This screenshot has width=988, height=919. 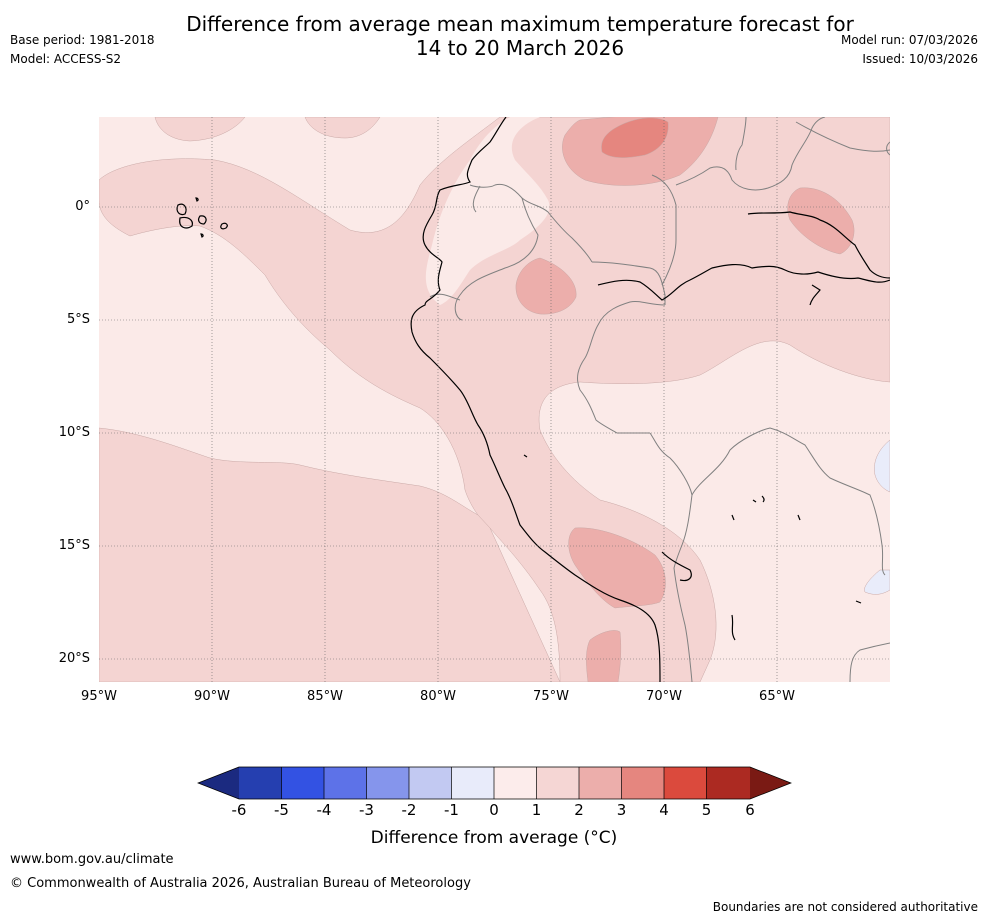 What do you see at coordinates (909, 40) in the screenshot?
I see `model-run: Model run: 07/03/2026` at bounding box center [909, 40].